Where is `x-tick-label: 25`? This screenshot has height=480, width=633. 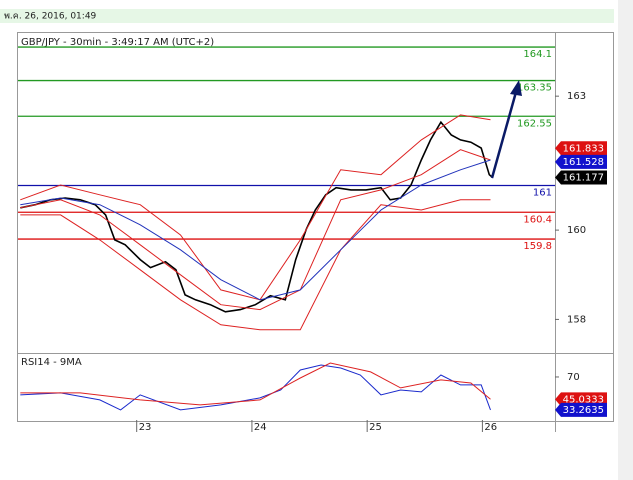 x-tick-label: 25 is located at coordinates (375, 427).